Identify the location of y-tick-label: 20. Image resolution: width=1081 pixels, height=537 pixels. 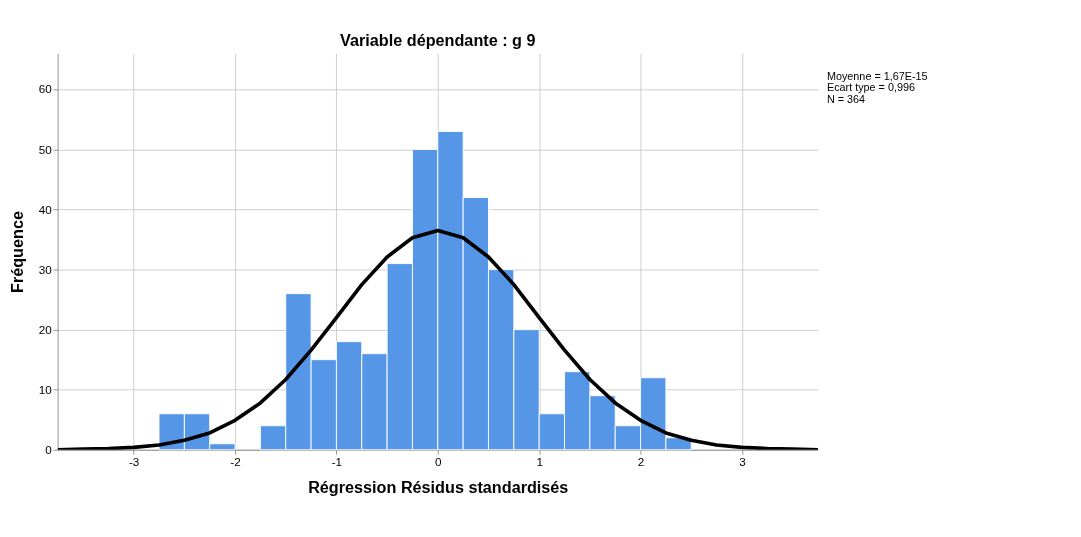
(45, 329).